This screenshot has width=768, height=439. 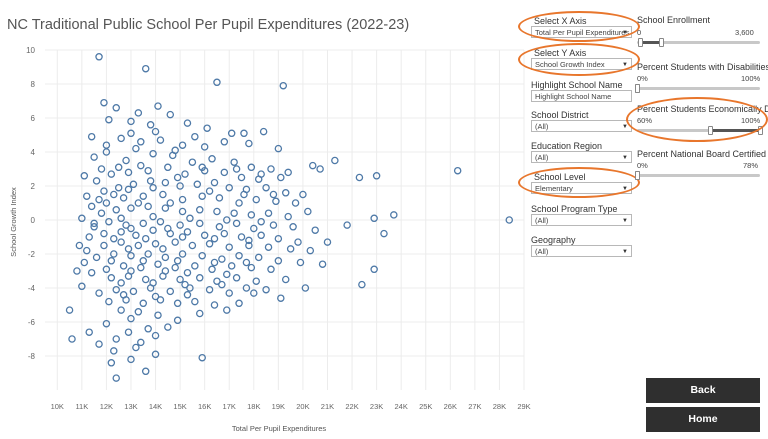 I want to click on geography-dropdown: (All) ▼, so click(x=581, y=251).